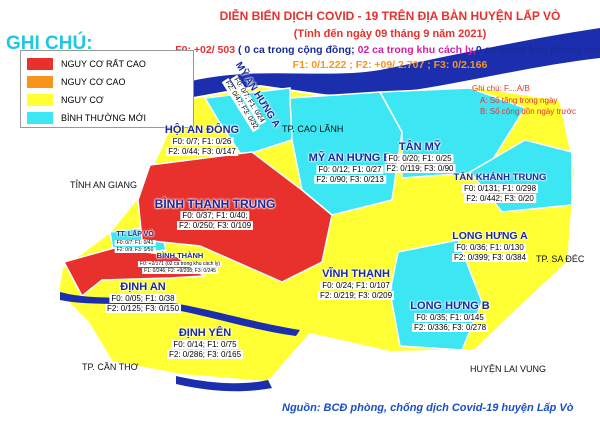 The width and height of the screenshot is (600, 432). I want to click on commune-stats: F2: 0/125; F3: 0/150, so click(143, 308).